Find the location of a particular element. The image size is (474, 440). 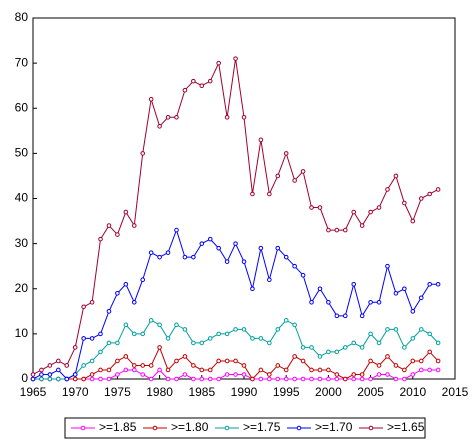

x-tick-label: 1975 is located at coordinates (117, 392).